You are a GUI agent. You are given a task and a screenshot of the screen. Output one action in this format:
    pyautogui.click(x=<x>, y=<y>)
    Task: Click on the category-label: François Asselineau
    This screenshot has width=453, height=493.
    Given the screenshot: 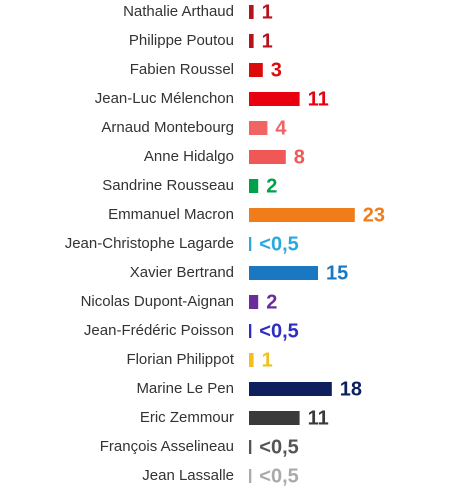 What is the action you would take?
    pyautogui.click(x=167, y=446)
    